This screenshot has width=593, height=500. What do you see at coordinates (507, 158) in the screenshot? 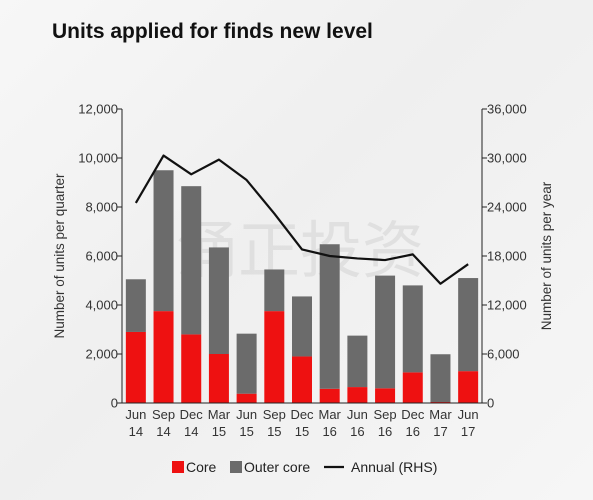
I see `right-tick-label-5: 30,000` at bounding box center [507, 158].